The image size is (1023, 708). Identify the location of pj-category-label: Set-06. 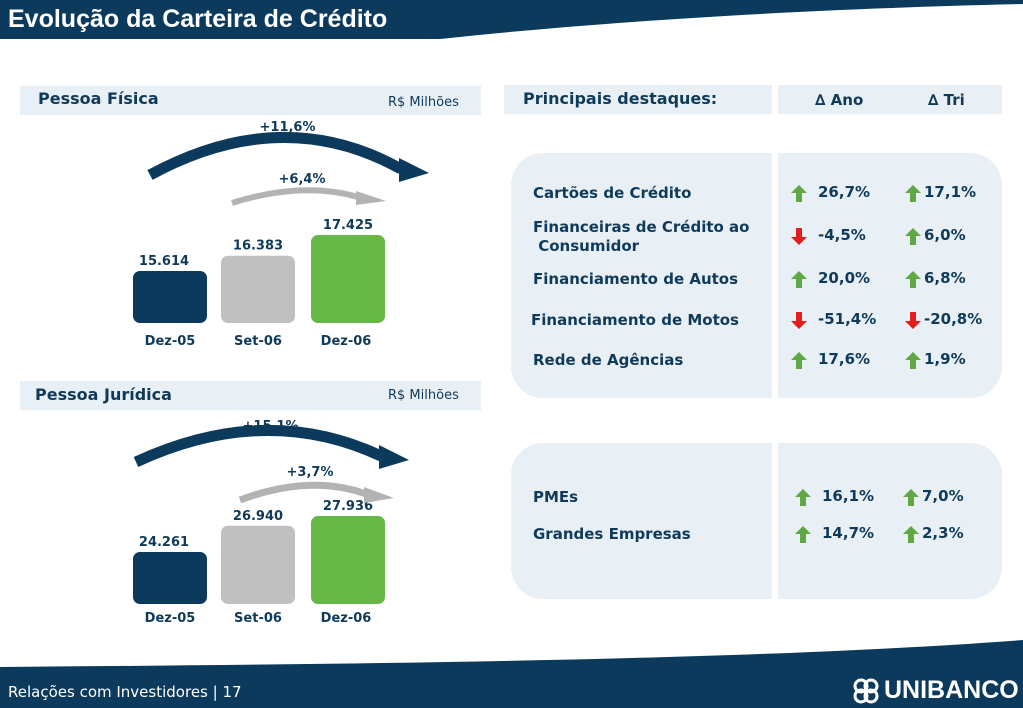
(258, 618).